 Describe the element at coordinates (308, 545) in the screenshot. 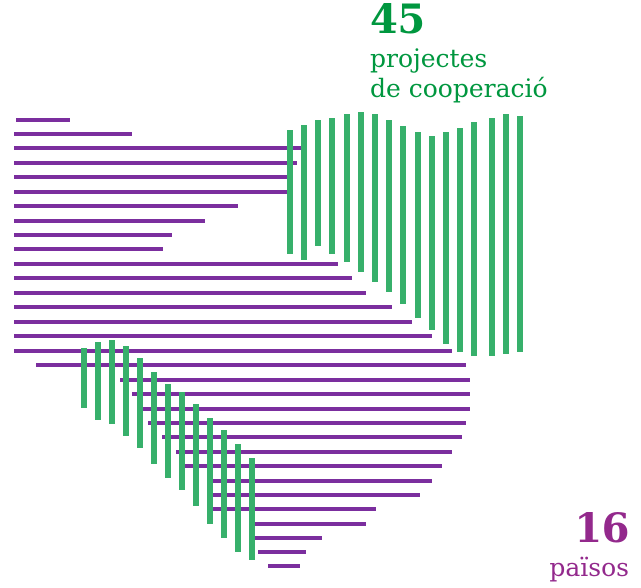

I see `map-detail-marks` at that location.